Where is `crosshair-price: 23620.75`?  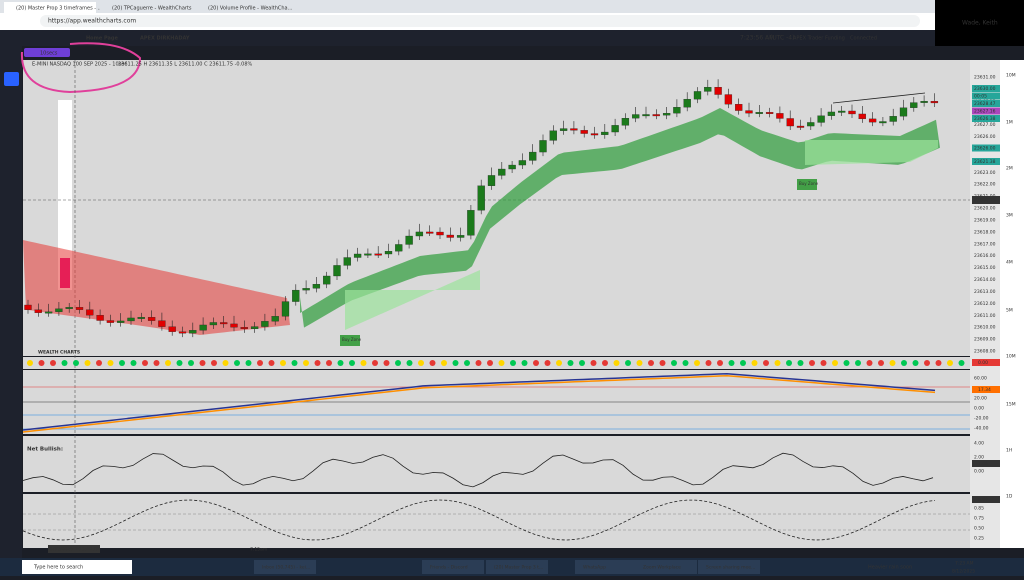 crosshair-price: 23620.75 is located at coordinates (985, 201).